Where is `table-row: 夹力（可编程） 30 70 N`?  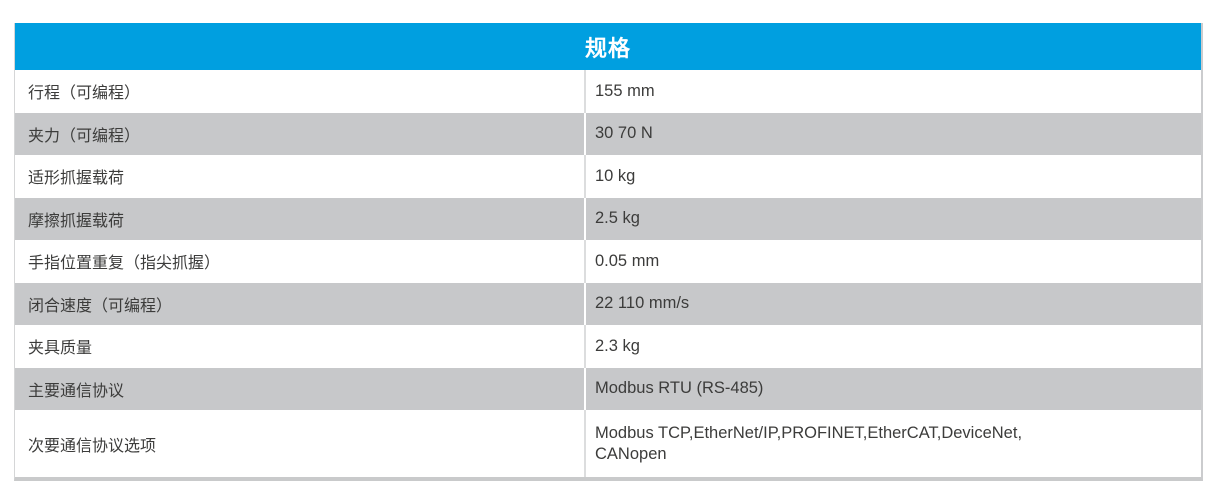 table-row: 夹力（可编程） 30 70 N is located at coordinates (608, 133).